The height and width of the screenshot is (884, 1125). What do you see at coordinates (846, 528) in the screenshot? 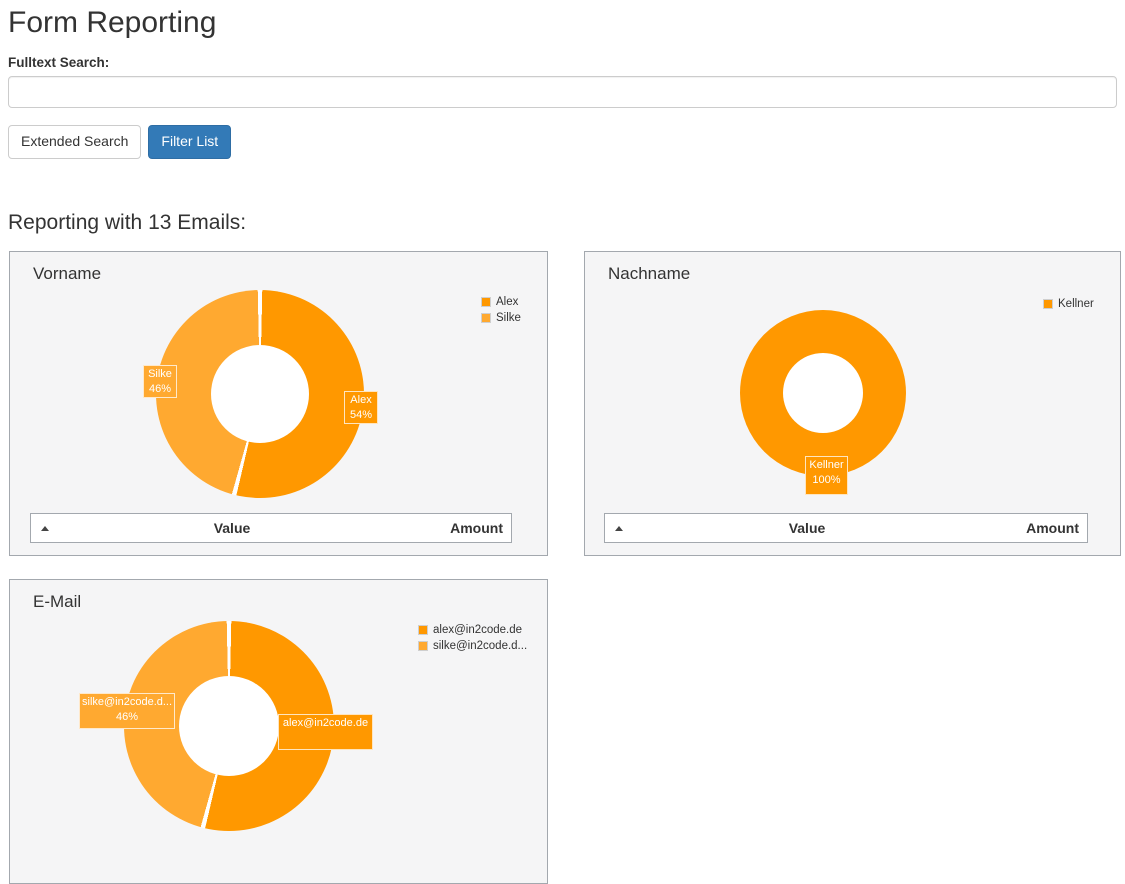
I see `results-table-header-nachname: Value Amount` at bounding box center [846, 528].